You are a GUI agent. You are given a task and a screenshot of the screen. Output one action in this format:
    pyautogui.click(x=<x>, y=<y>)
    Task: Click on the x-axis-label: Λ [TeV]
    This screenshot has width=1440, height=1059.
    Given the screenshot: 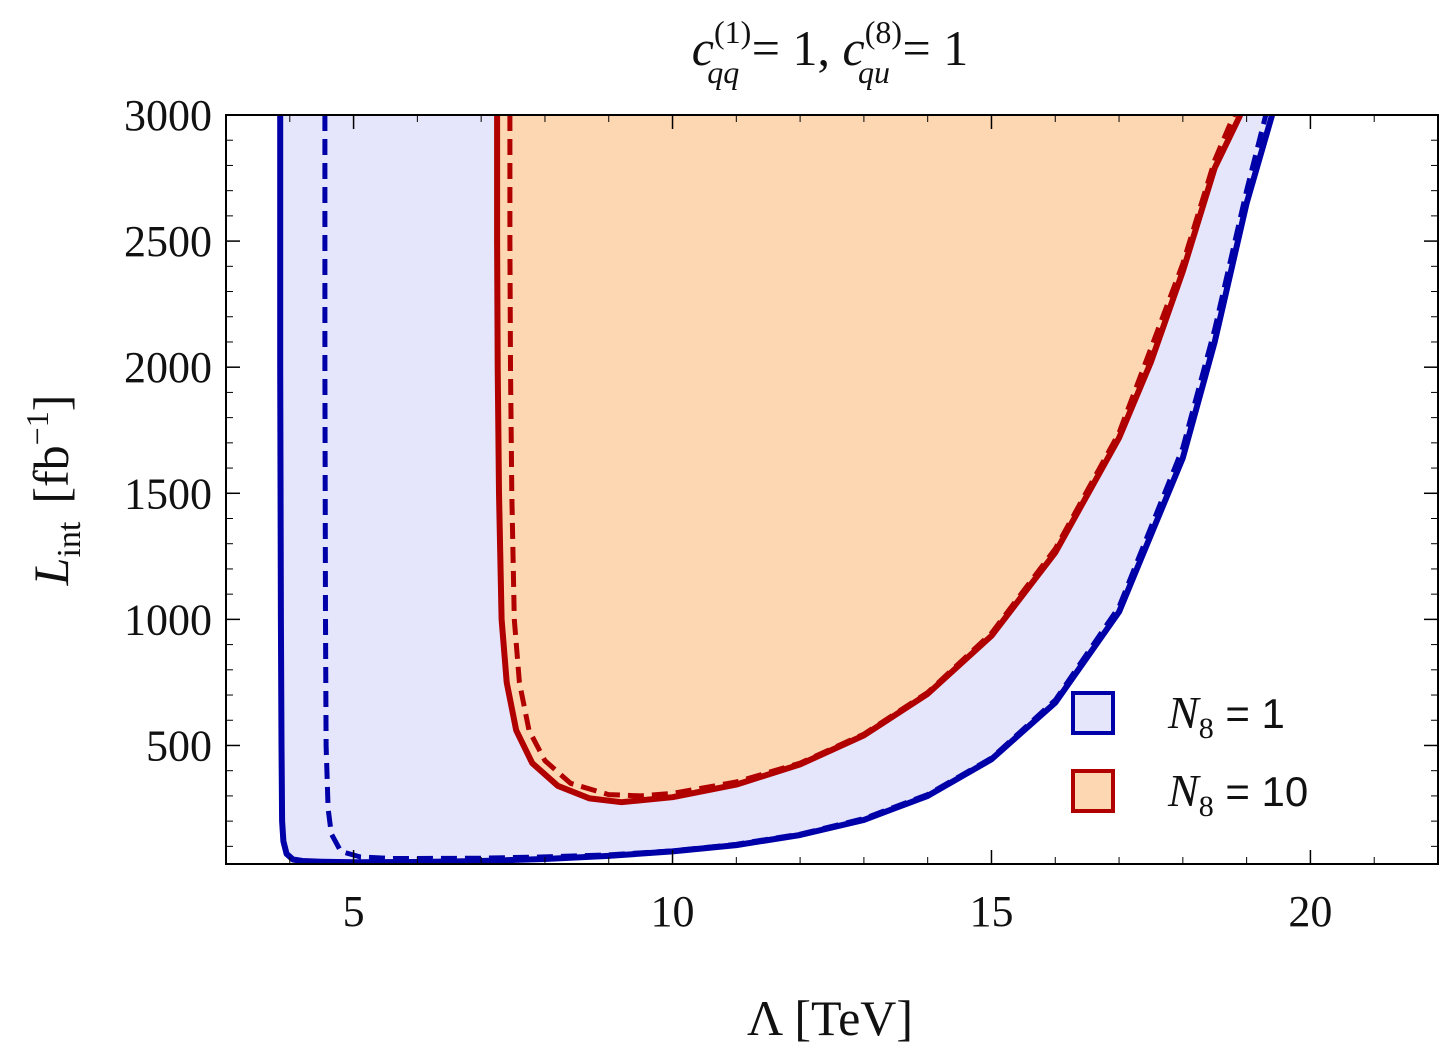 What is the action you would take?
    pyautogui.click(x=830, y=1018)
    